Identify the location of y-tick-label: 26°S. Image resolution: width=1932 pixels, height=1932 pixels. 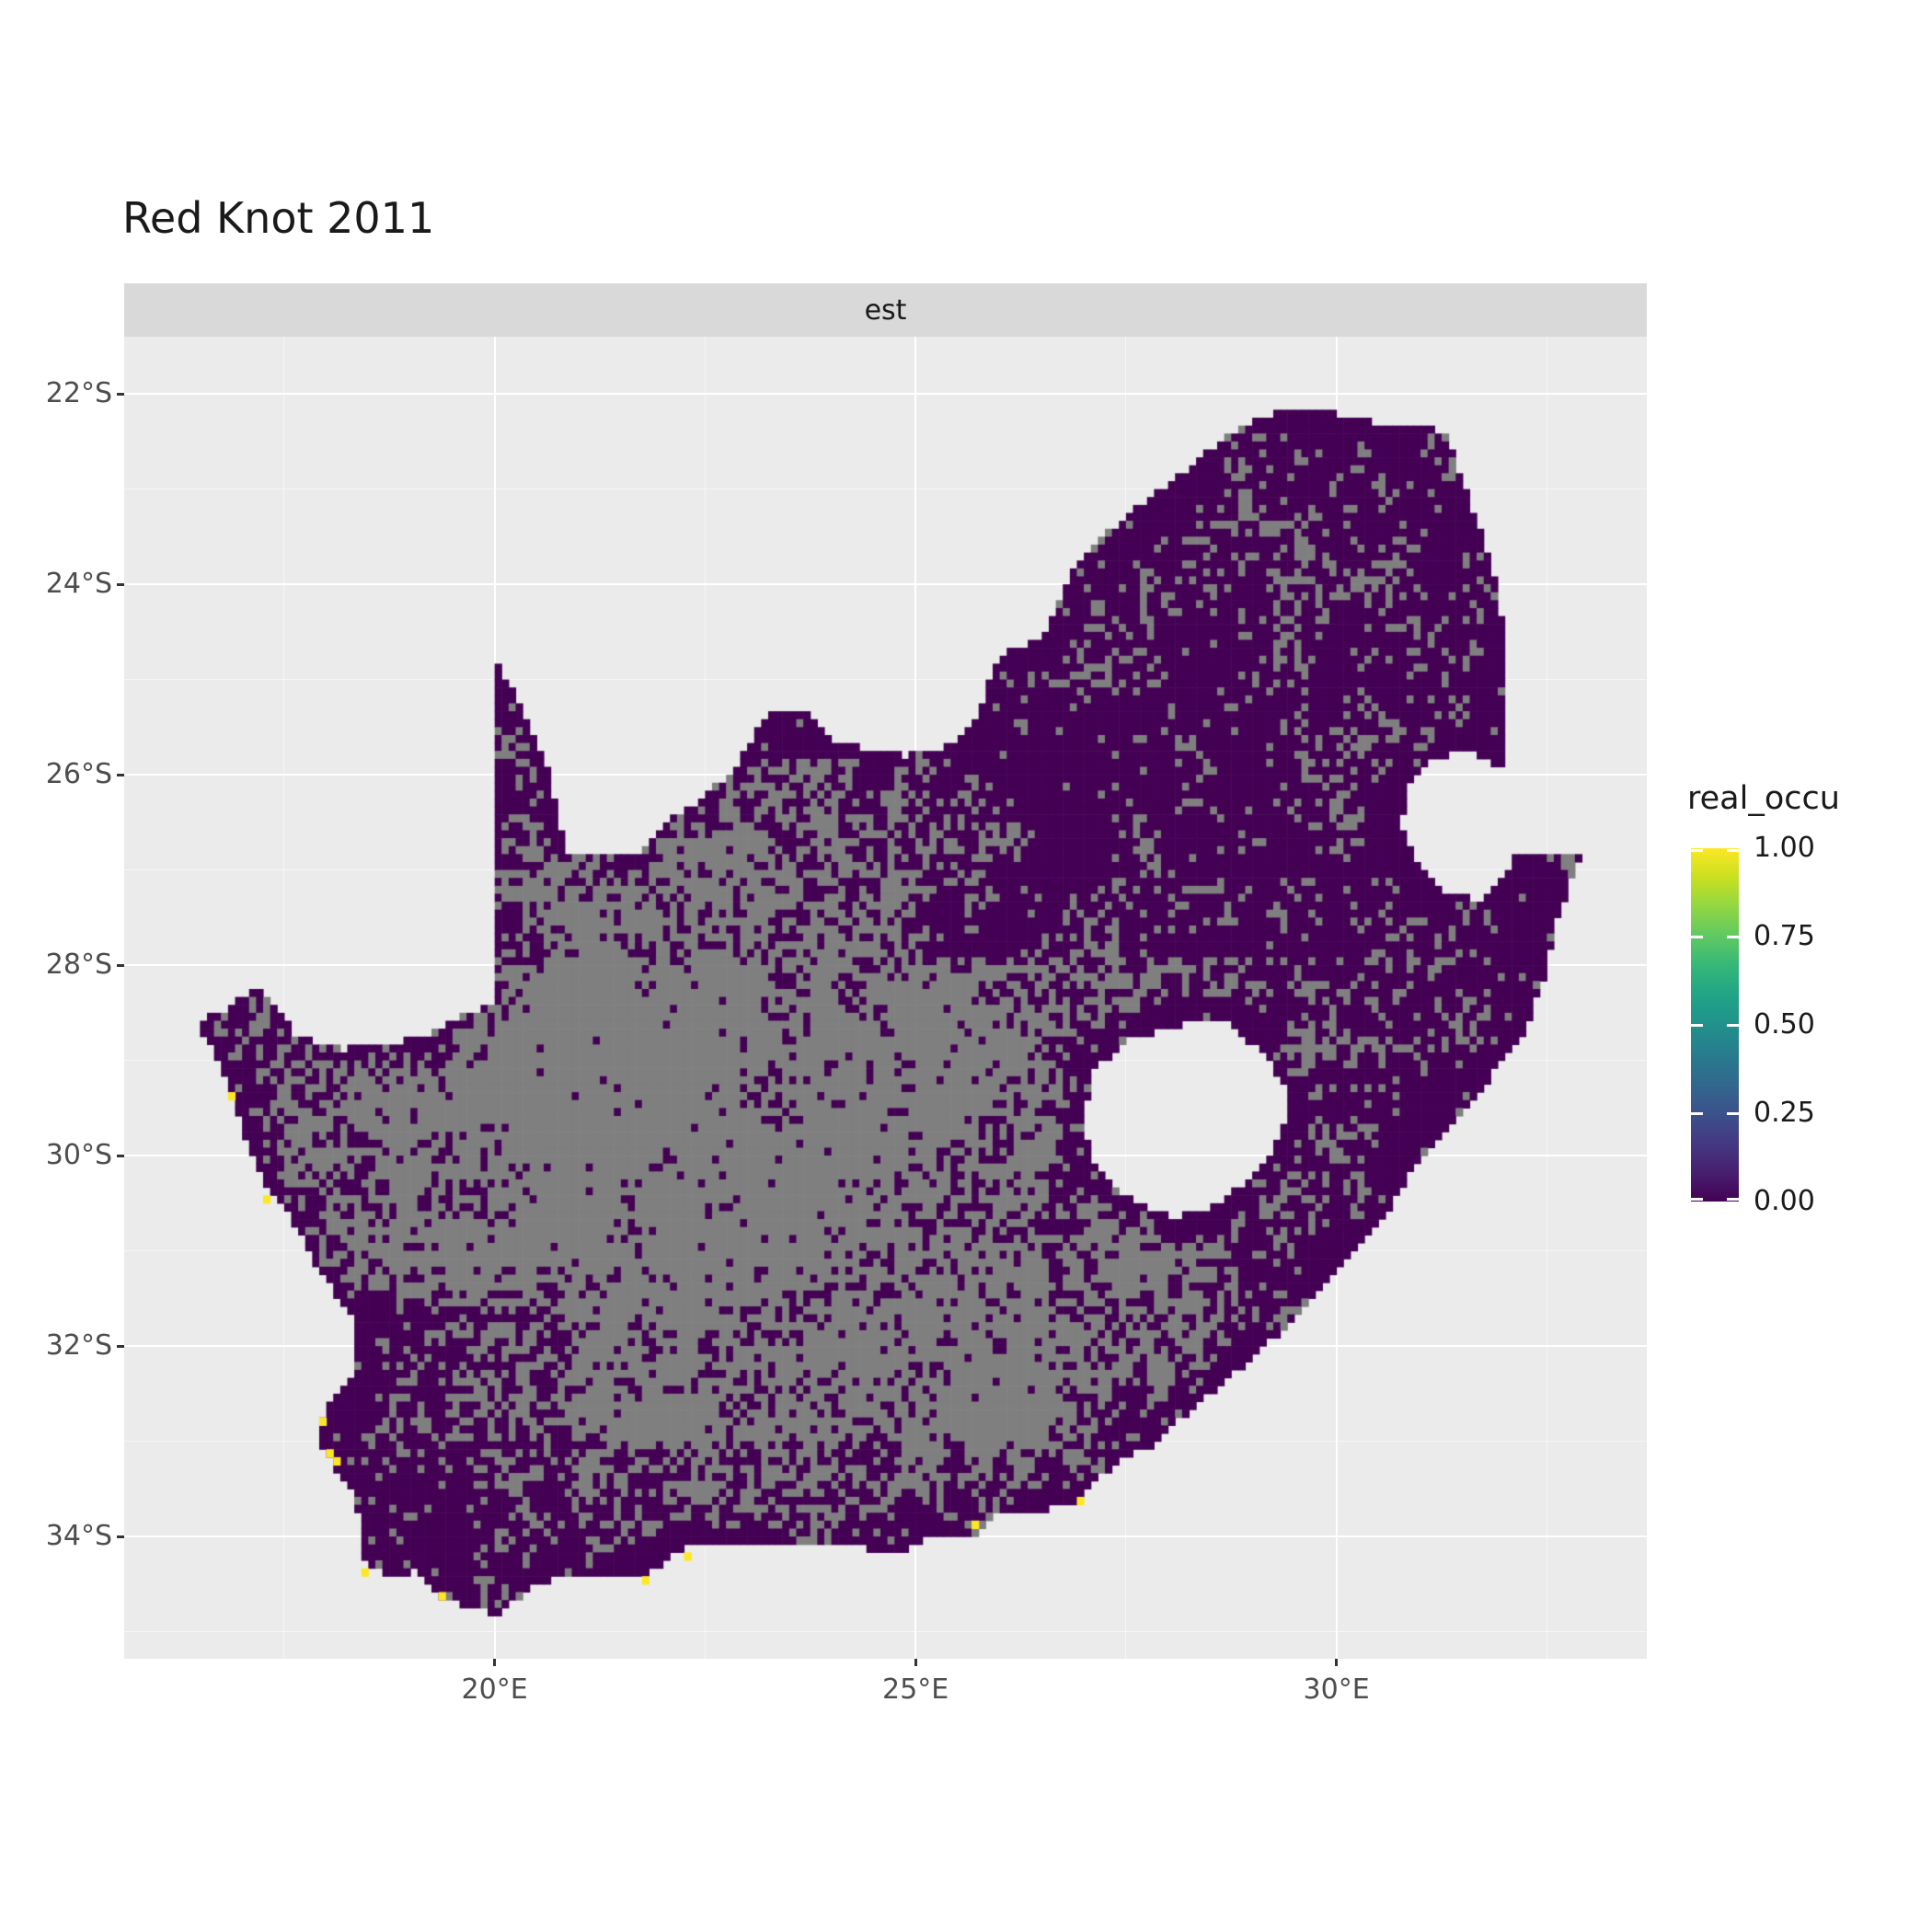
(78, 774).